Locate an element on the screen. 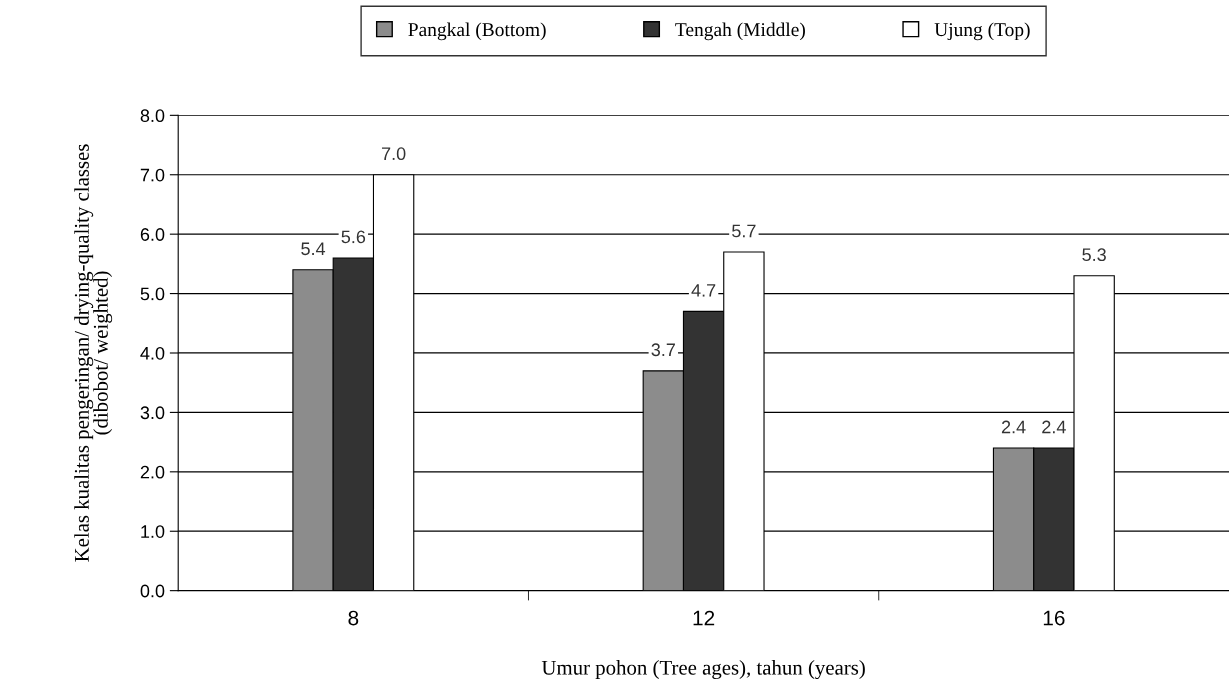 The height and width of the screenshot is (699, 1229). x-tick-label: 12 is located at coordinates (704, 618).